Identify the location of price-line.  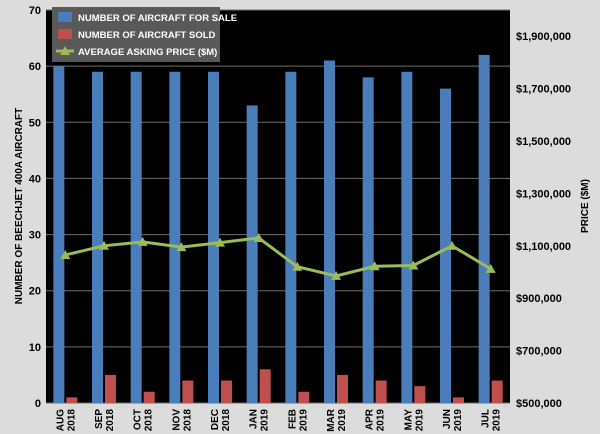
(278, 256).